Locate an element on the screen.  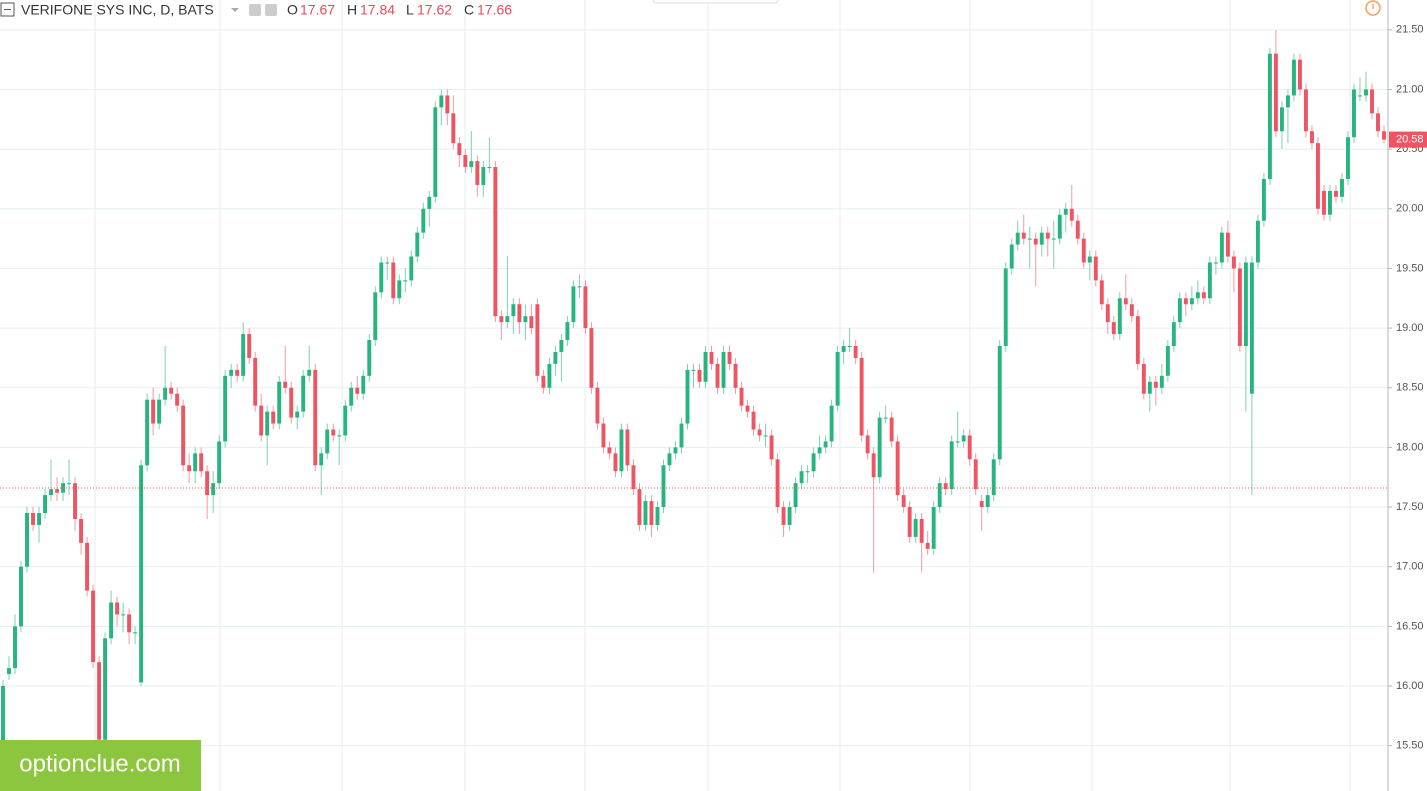
watermark-box is located at coordinates (100, 765).